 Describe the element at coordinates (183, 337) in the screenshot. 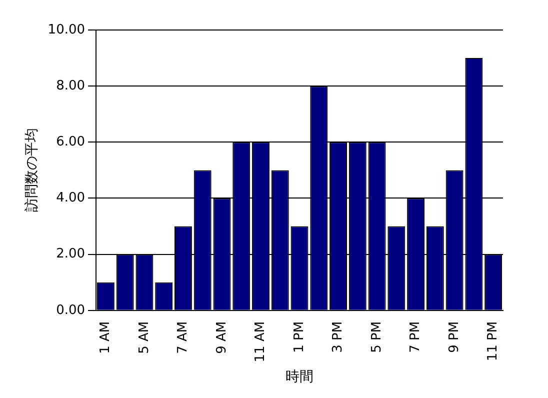

I see `x-tick-label: 7 AM` at that location.